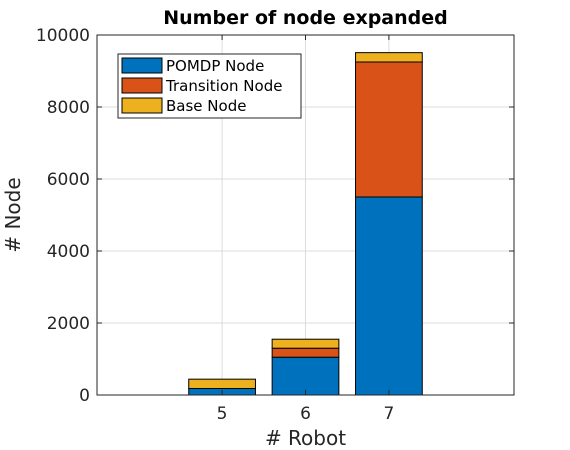 The width and height of the screenshot is (570, 450). I want to click on y-tick-label: 10000, so click(63, 36).